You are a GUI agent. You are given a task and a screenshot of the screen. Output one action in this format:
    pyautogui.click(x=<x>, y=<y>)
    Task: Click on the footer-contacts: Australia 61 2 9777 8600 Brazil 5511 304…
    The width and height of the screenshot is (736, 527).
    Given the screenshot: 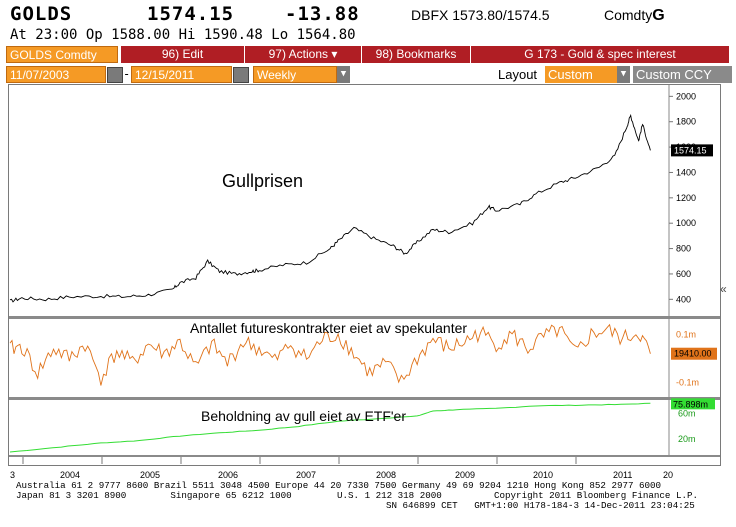 What is the action you would take?
    pyautogui.click(x=339, y=485)
    